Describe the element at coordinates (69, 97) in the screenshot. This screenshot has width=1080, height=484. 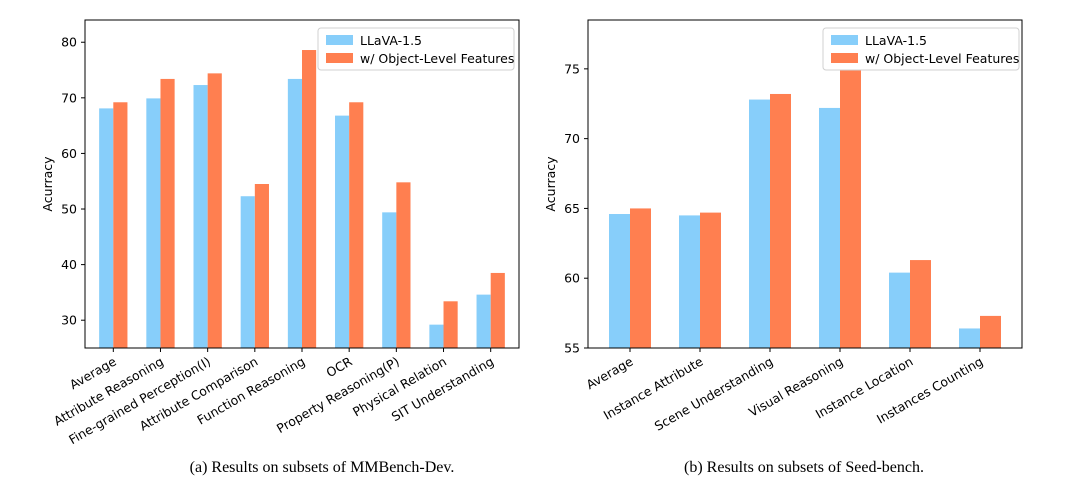
I see `chart-a-ytick-label: 70` at that location.